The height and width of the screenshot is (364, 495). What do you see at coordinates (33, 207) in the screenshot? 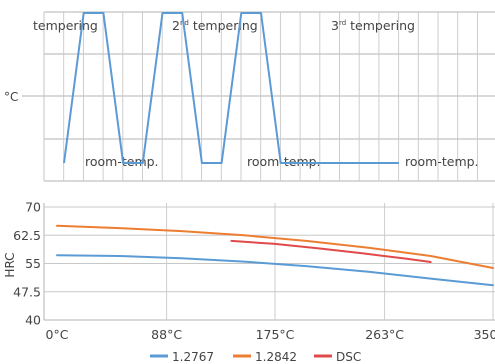
I see `hardness-y-tick-label: 70` at bounding box center [33, 207].